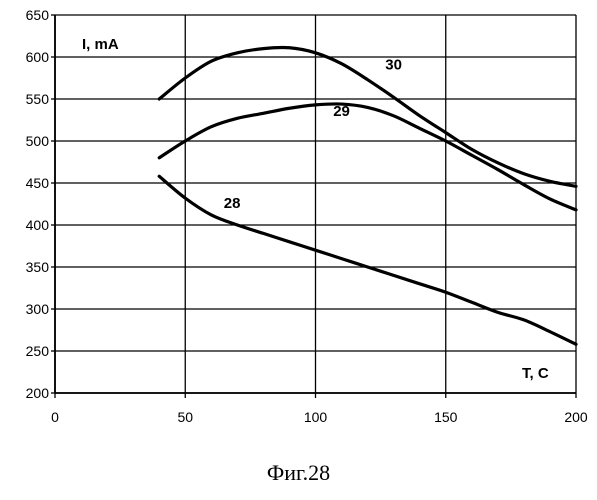  I want to click on x-tick-label: 0, so click(55, 417).